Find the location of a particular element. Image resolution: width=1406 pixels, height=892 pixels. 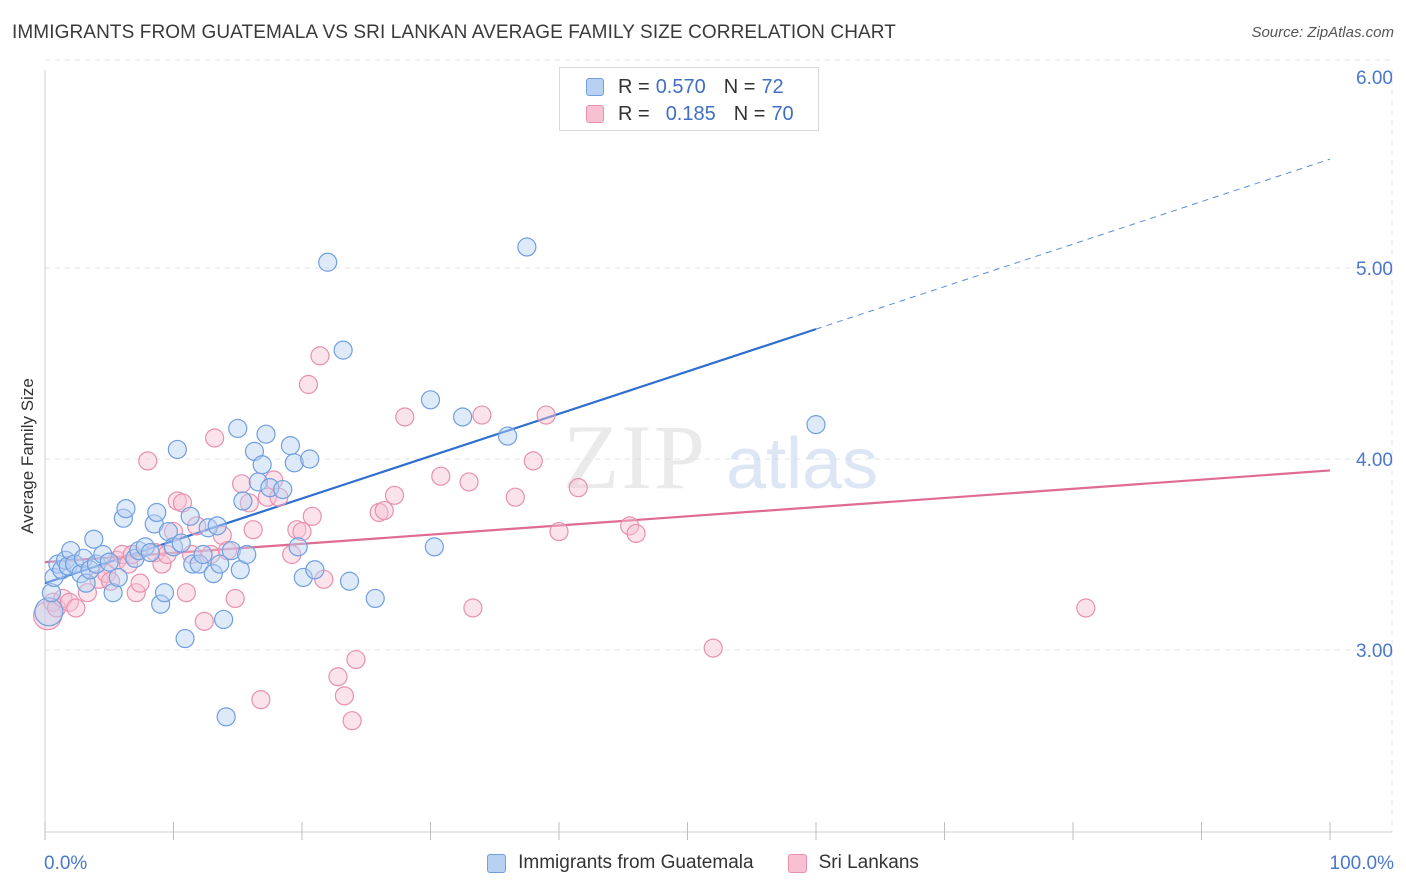

x-tick-label: 0.0% is located at coordinates (65, 863).